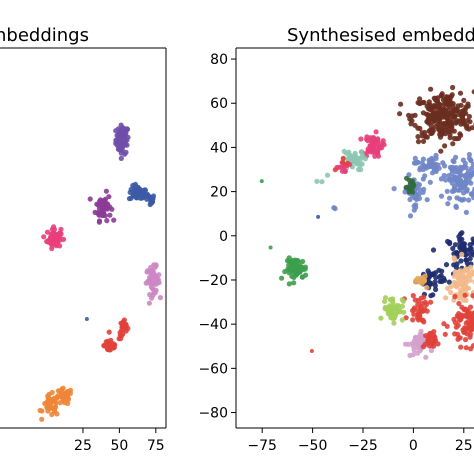 This screenshot has height=474, width=474. I want to click on y-tick-label: −60, so click(213, 369).